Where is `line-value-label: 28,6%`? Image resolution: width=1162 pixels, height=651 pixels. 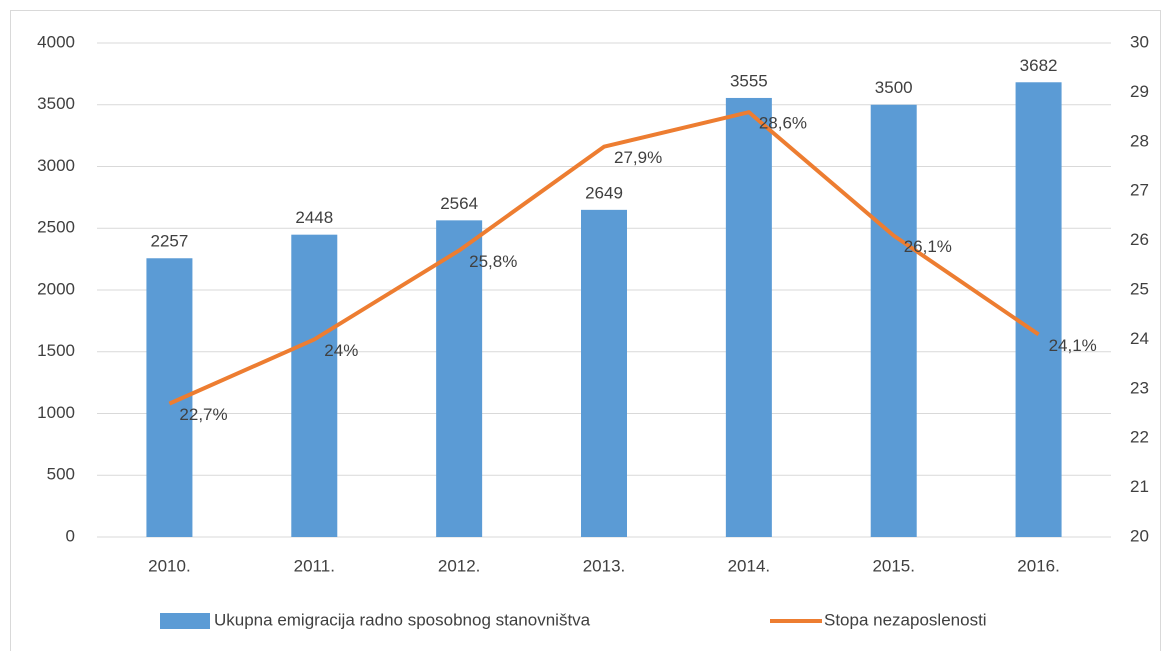 line-value-label: 28,6% is located at coordinates (783, 123).